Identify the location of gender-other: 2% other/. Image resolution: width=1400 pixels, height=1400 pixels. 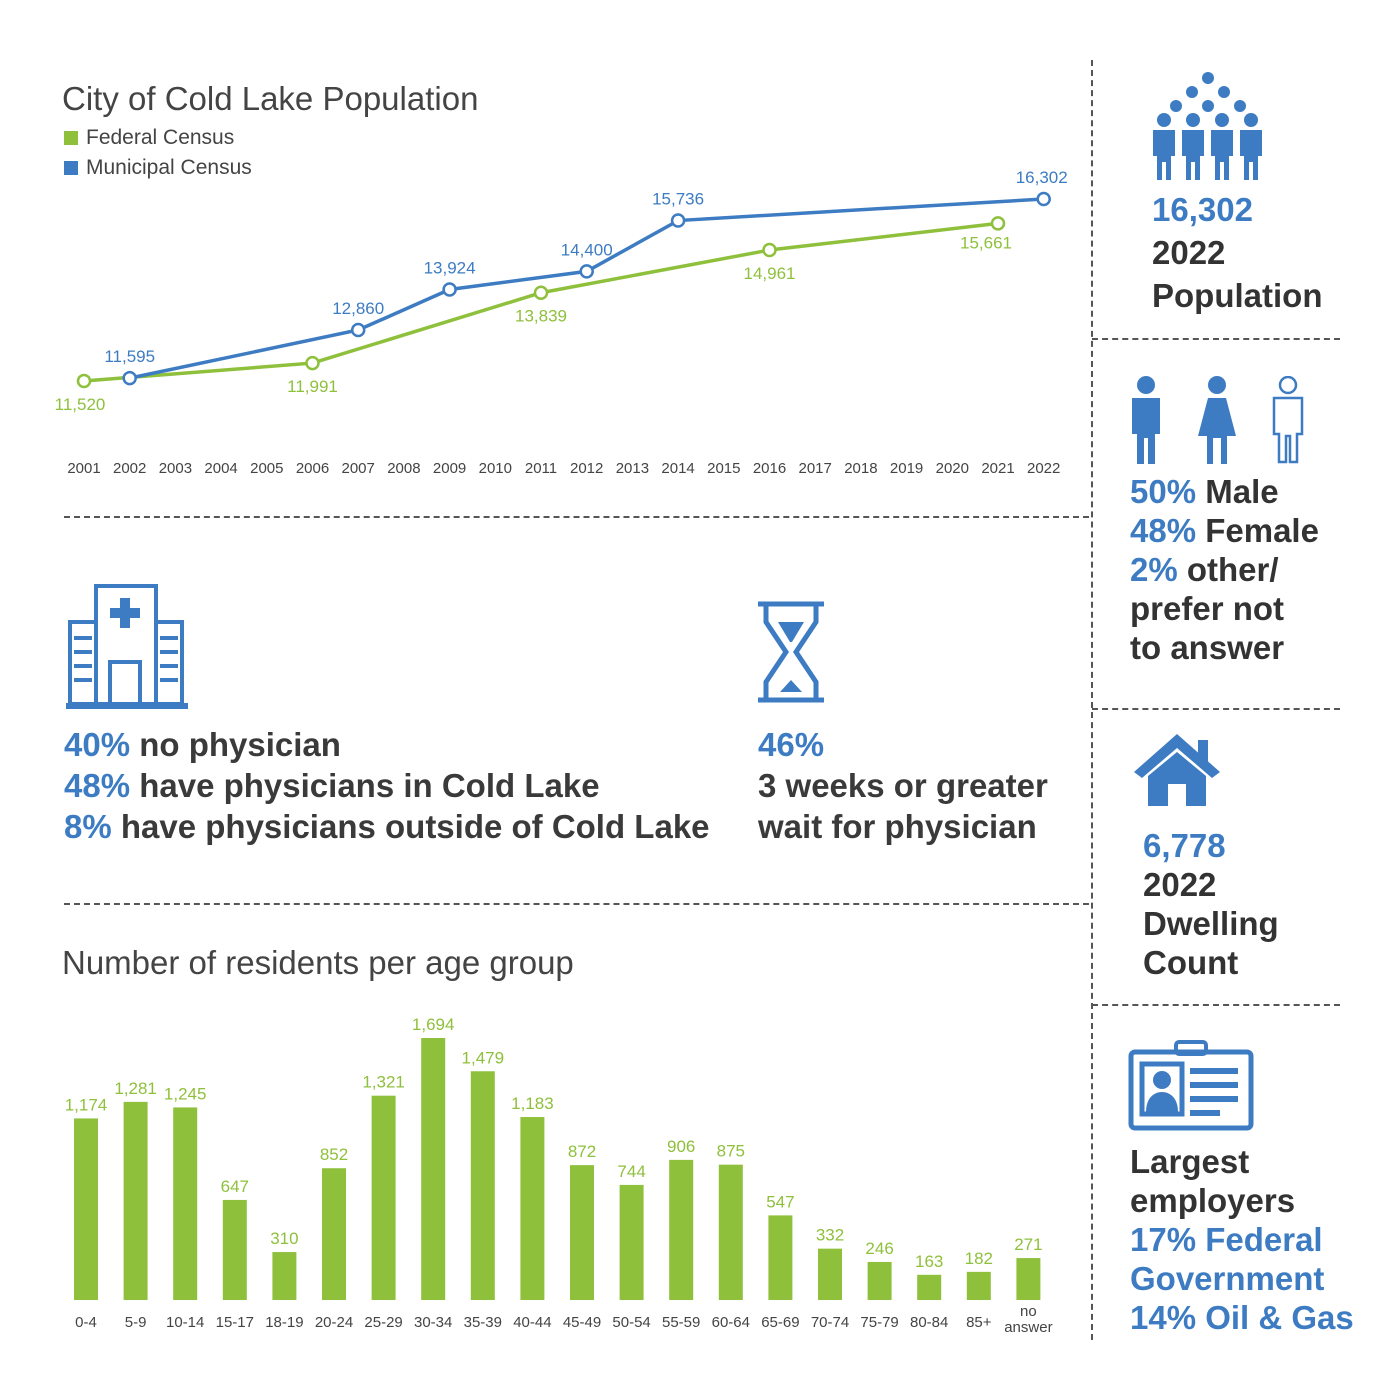
(1204, 569).